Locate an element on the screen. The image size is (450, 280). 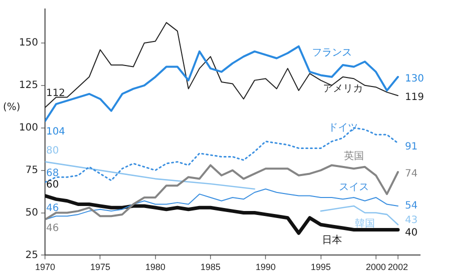
series-label: フランス is located at coordinates (332, 53).